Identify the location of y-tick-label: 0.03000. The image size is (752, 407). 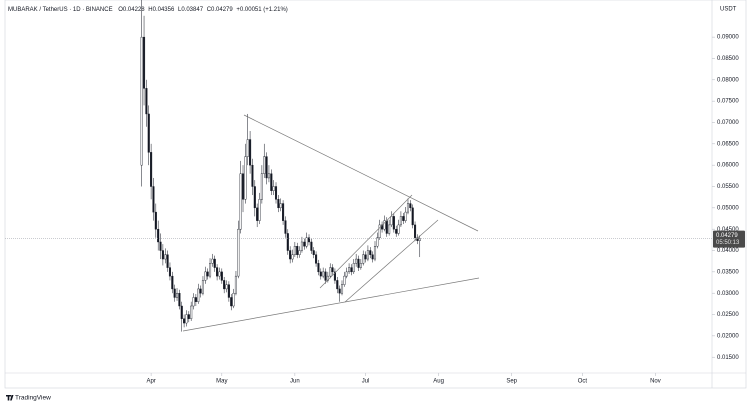
(728, 294).